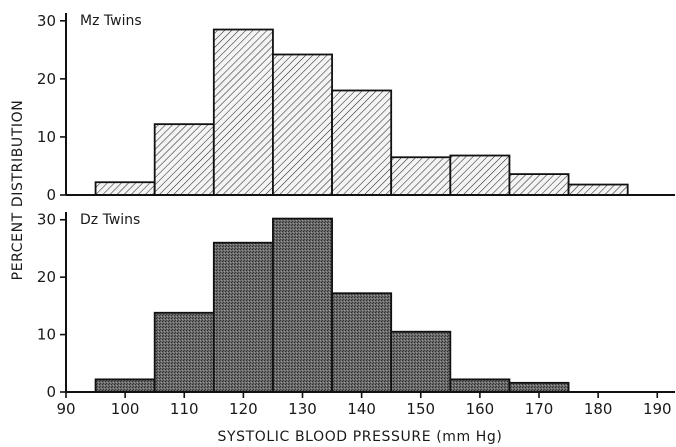 The width and height of the screenshot is (676, 447). I want to click on x-tick-label: 190, so click(657, 409).